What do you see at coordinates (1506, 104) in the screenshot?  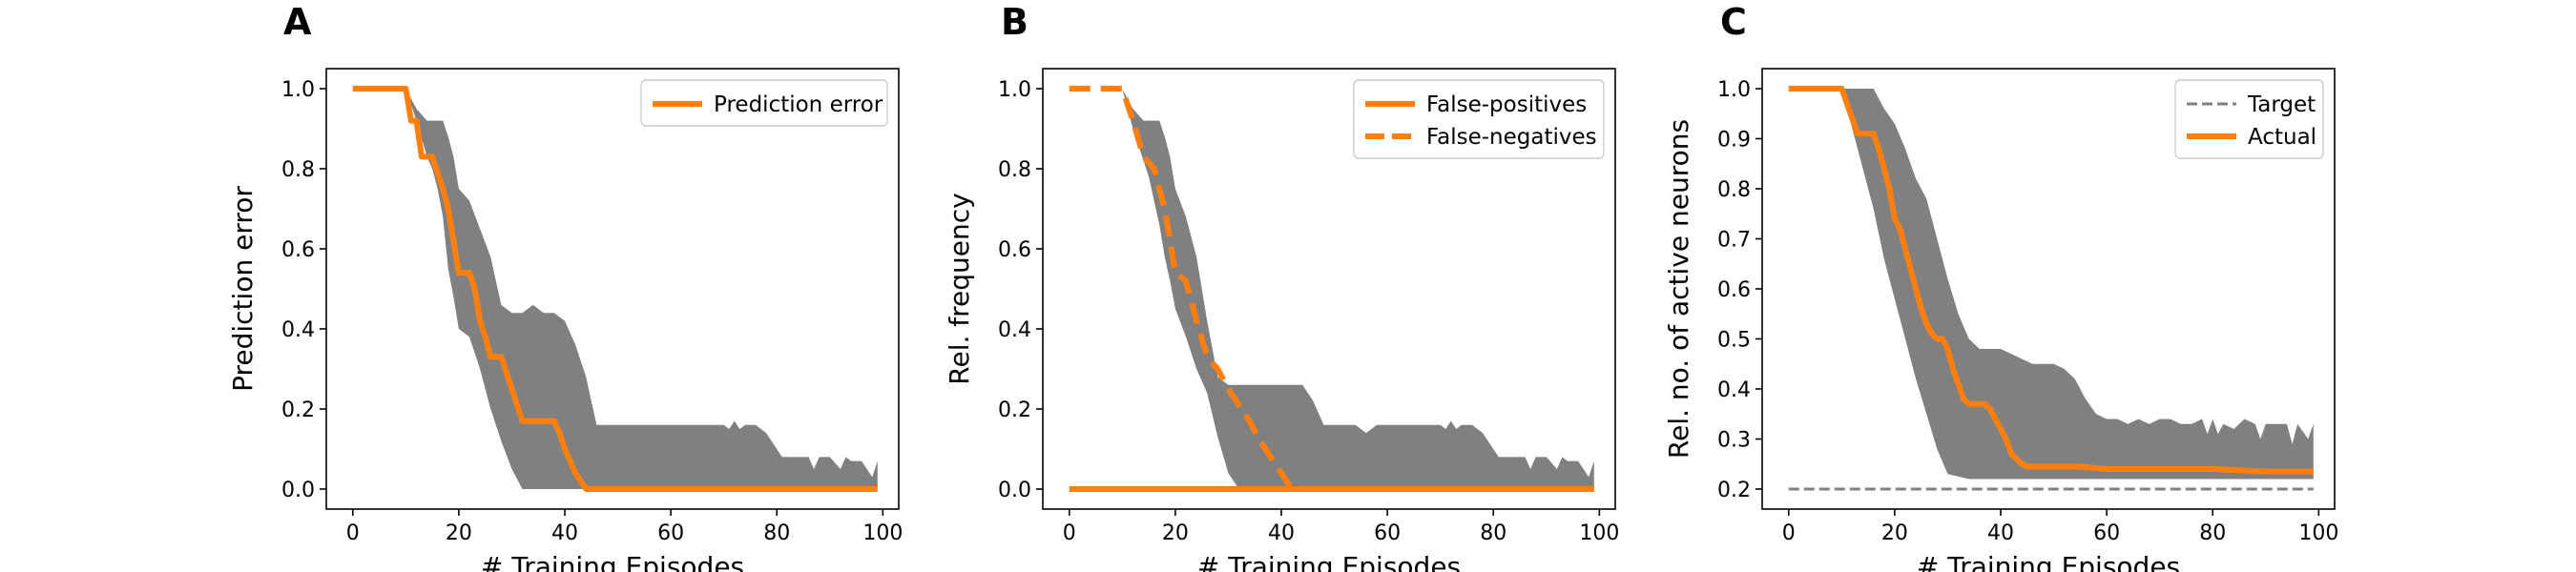 I see `legend-label: False-positives` at bounding box center [1506, 104].